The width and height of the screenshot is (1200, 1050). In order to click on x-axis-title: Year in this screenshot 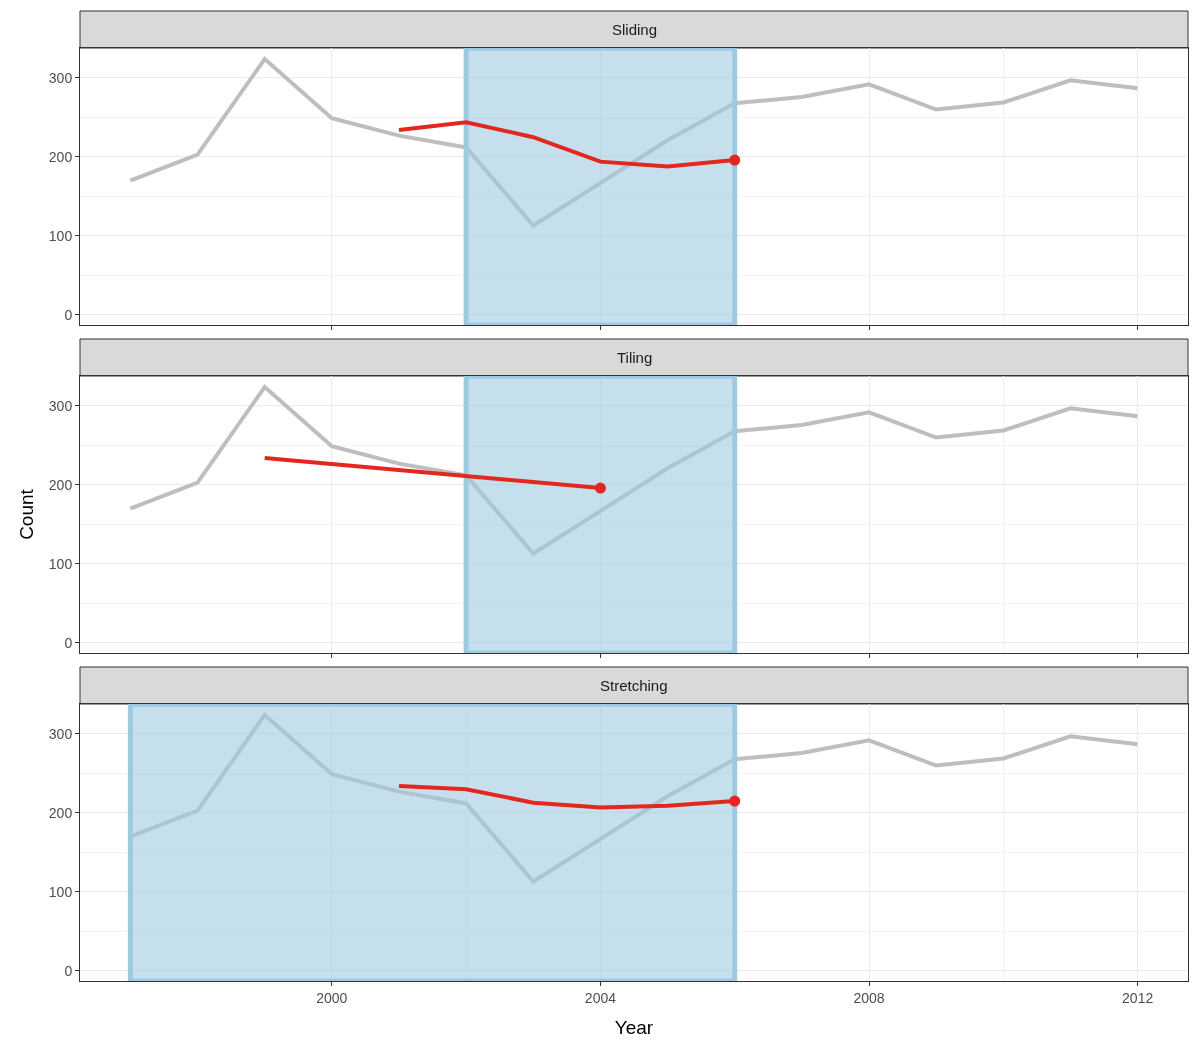, I will do `click(634, 1027)`.